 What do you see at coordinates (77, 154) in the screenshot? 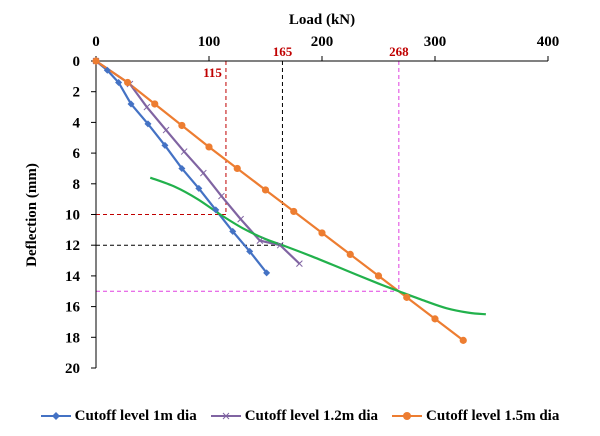
I see `y-tick-label: 6` at bounding box center [77, 154].